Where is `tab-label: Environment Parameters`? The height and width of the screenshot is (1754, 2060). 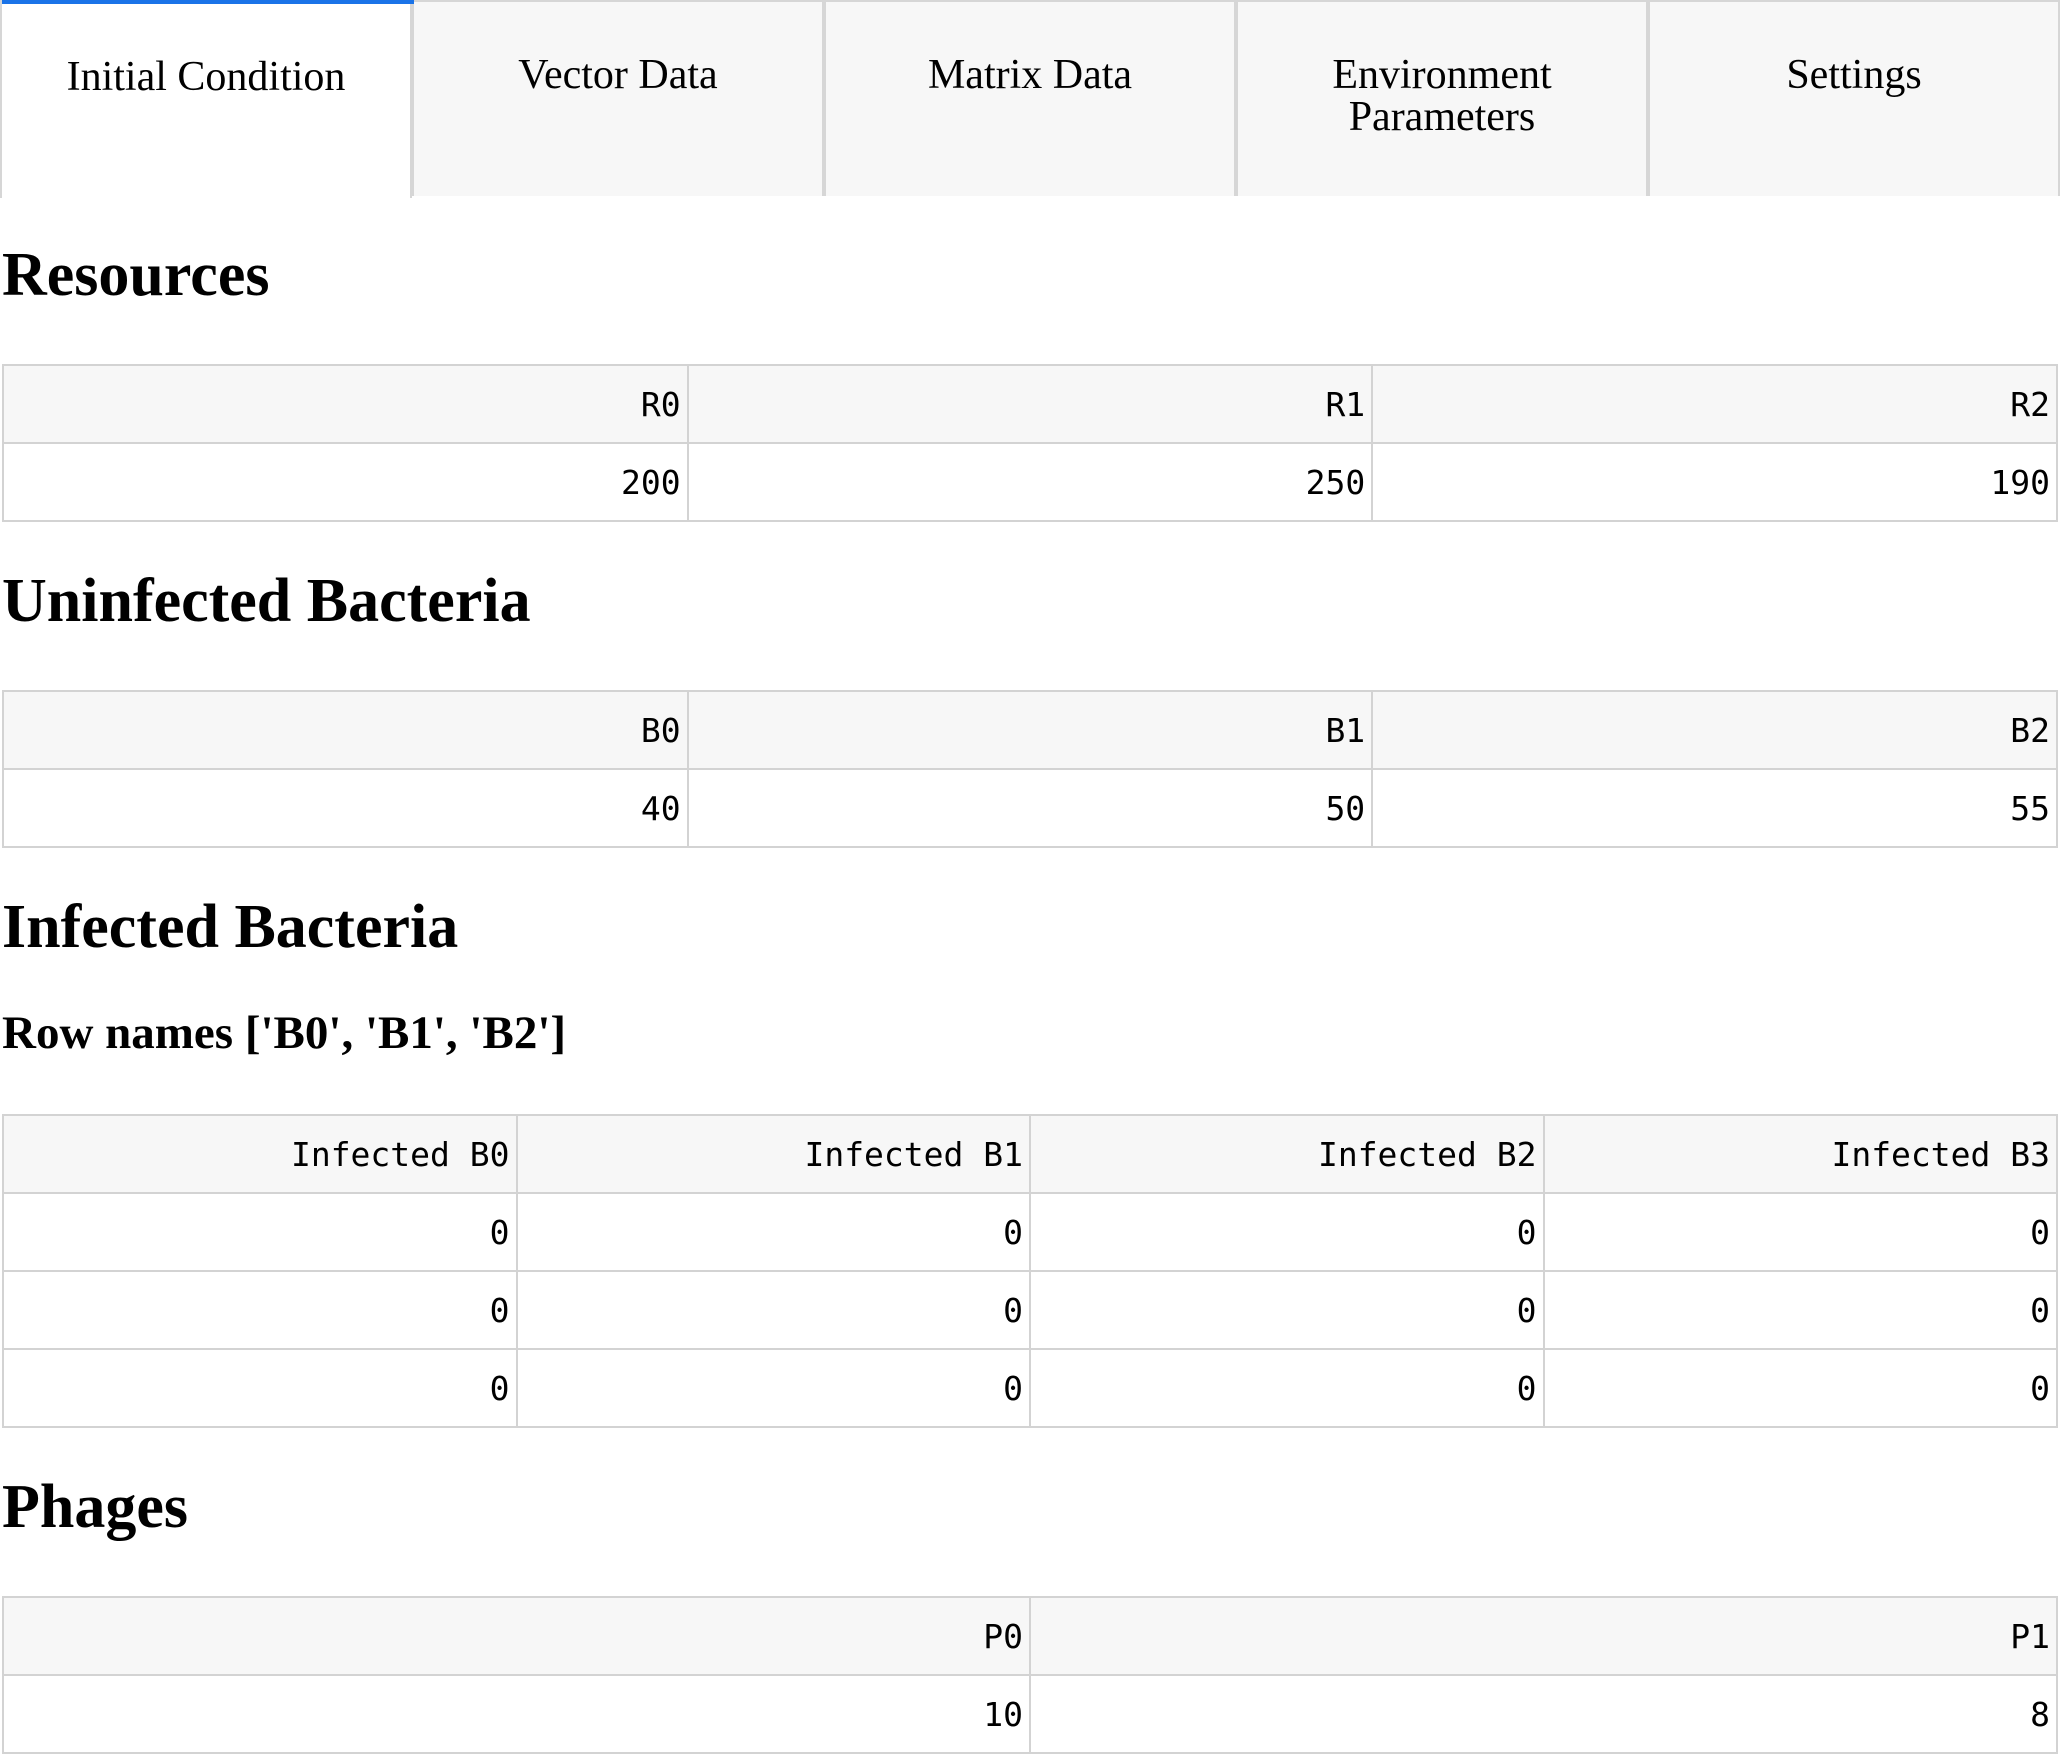 tab-label: Environment Parameters is located at coordinates (1442, 96).